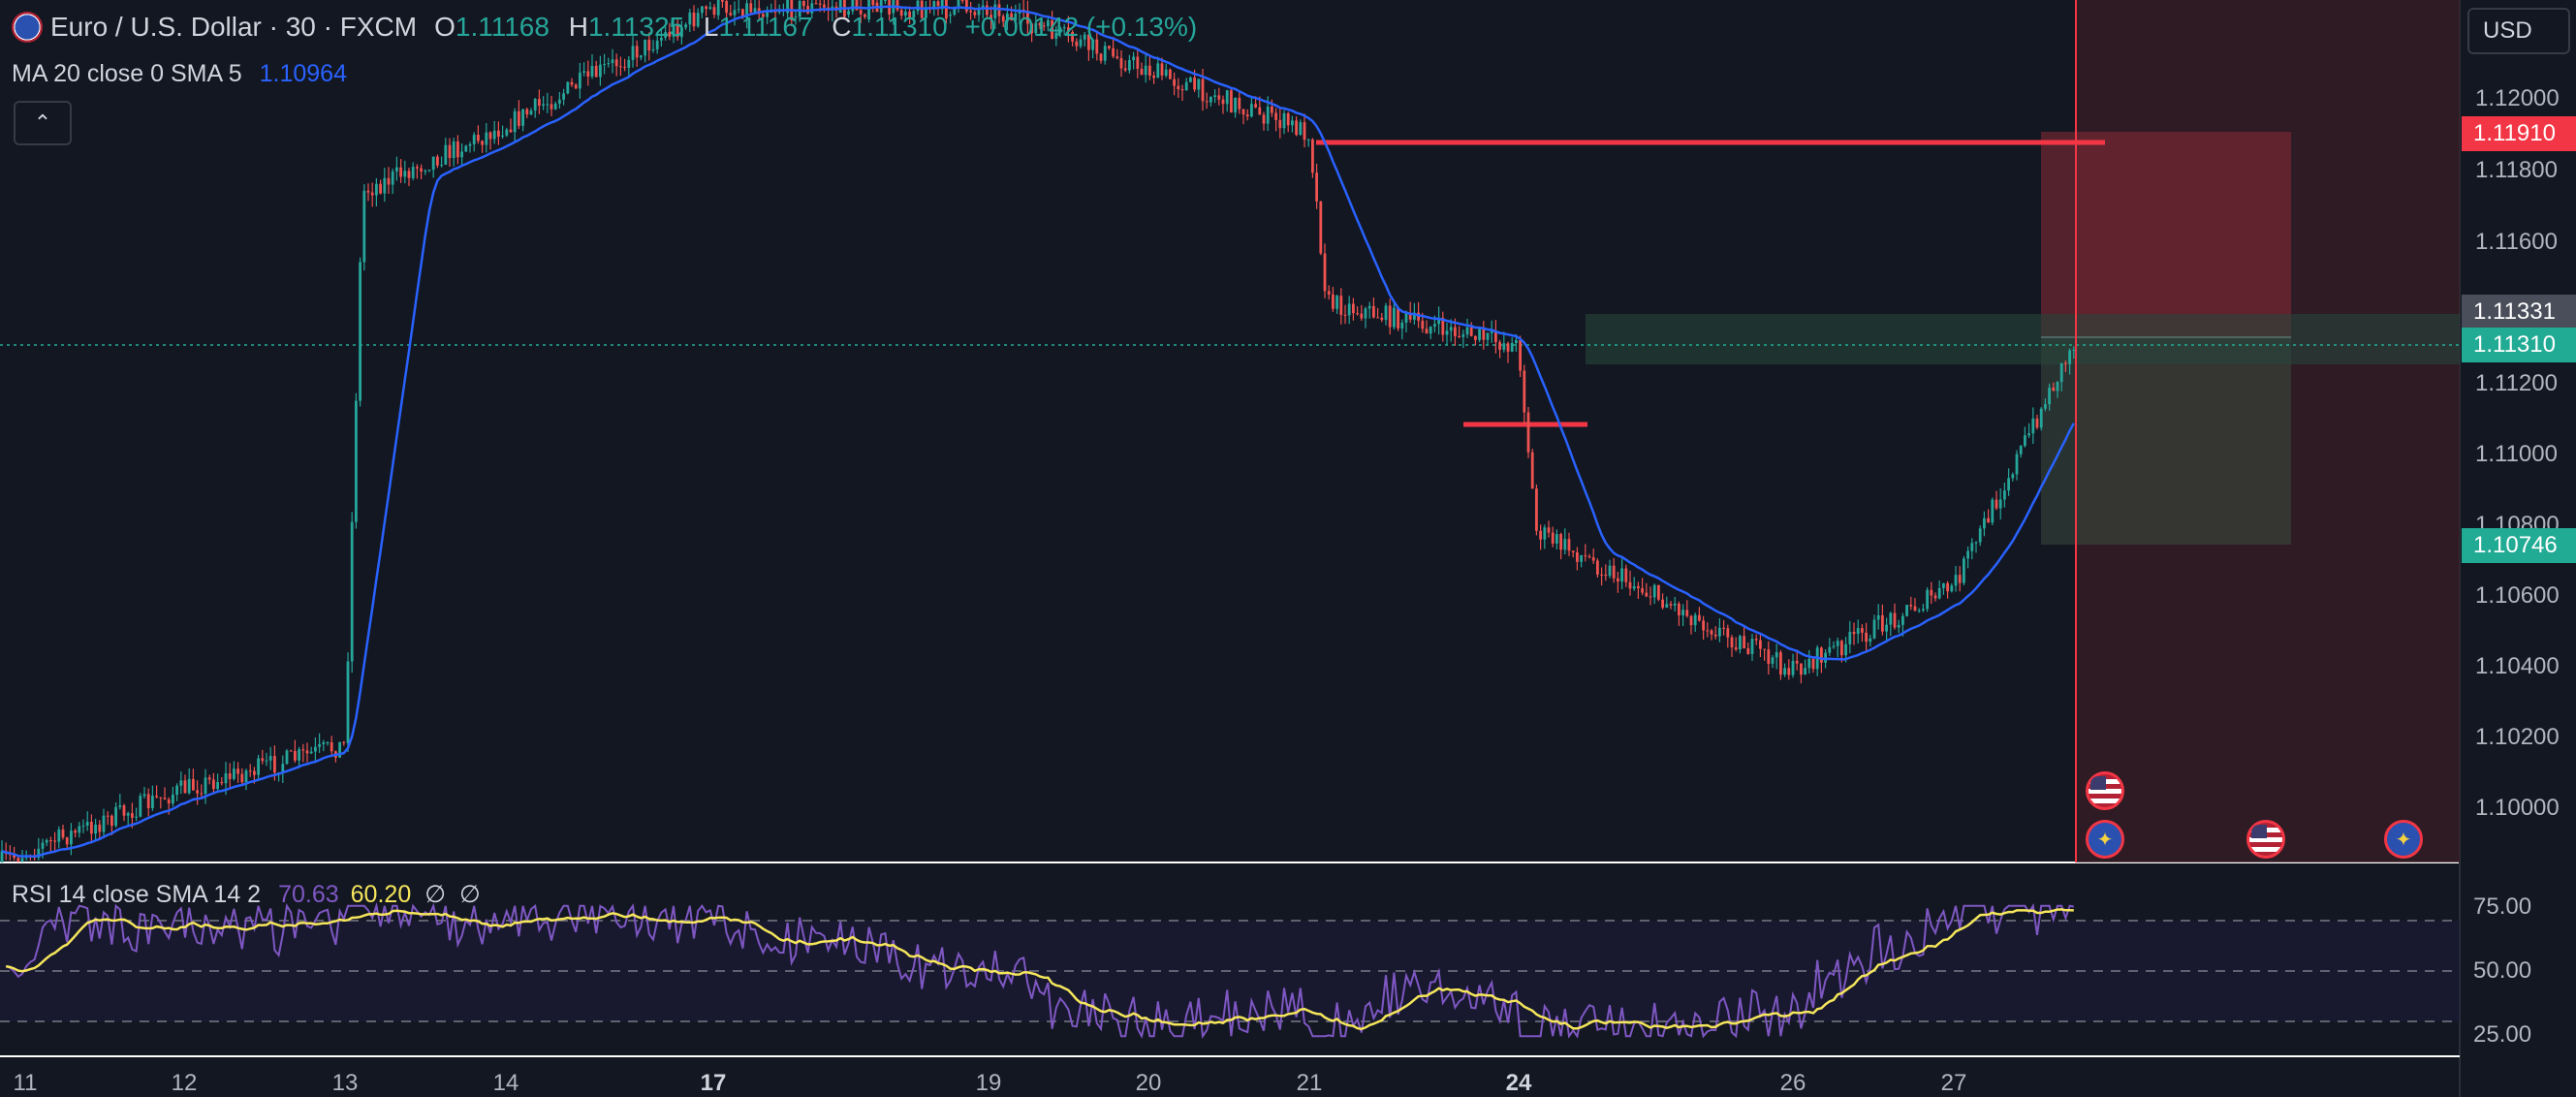 This screenshot has width=2576, height=1097. Describe the element at coordinates (246, 894) in the screenshot. I see `rsi-legend: RSI 14 close SMA 14 2 70.63 60.20 ∅ ∅` at that location.